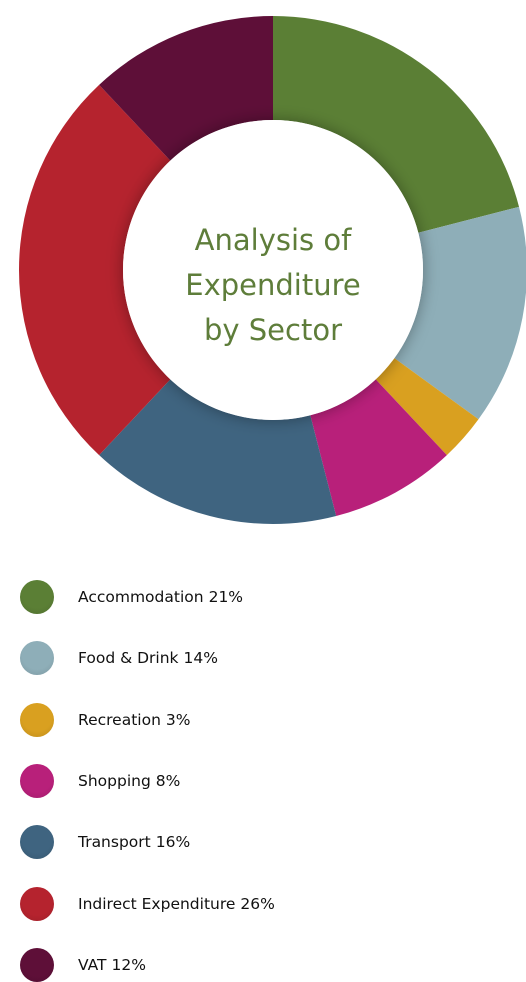 The image size is (526, 982). I want to click on legend-label: Transport, so click(114, 842).